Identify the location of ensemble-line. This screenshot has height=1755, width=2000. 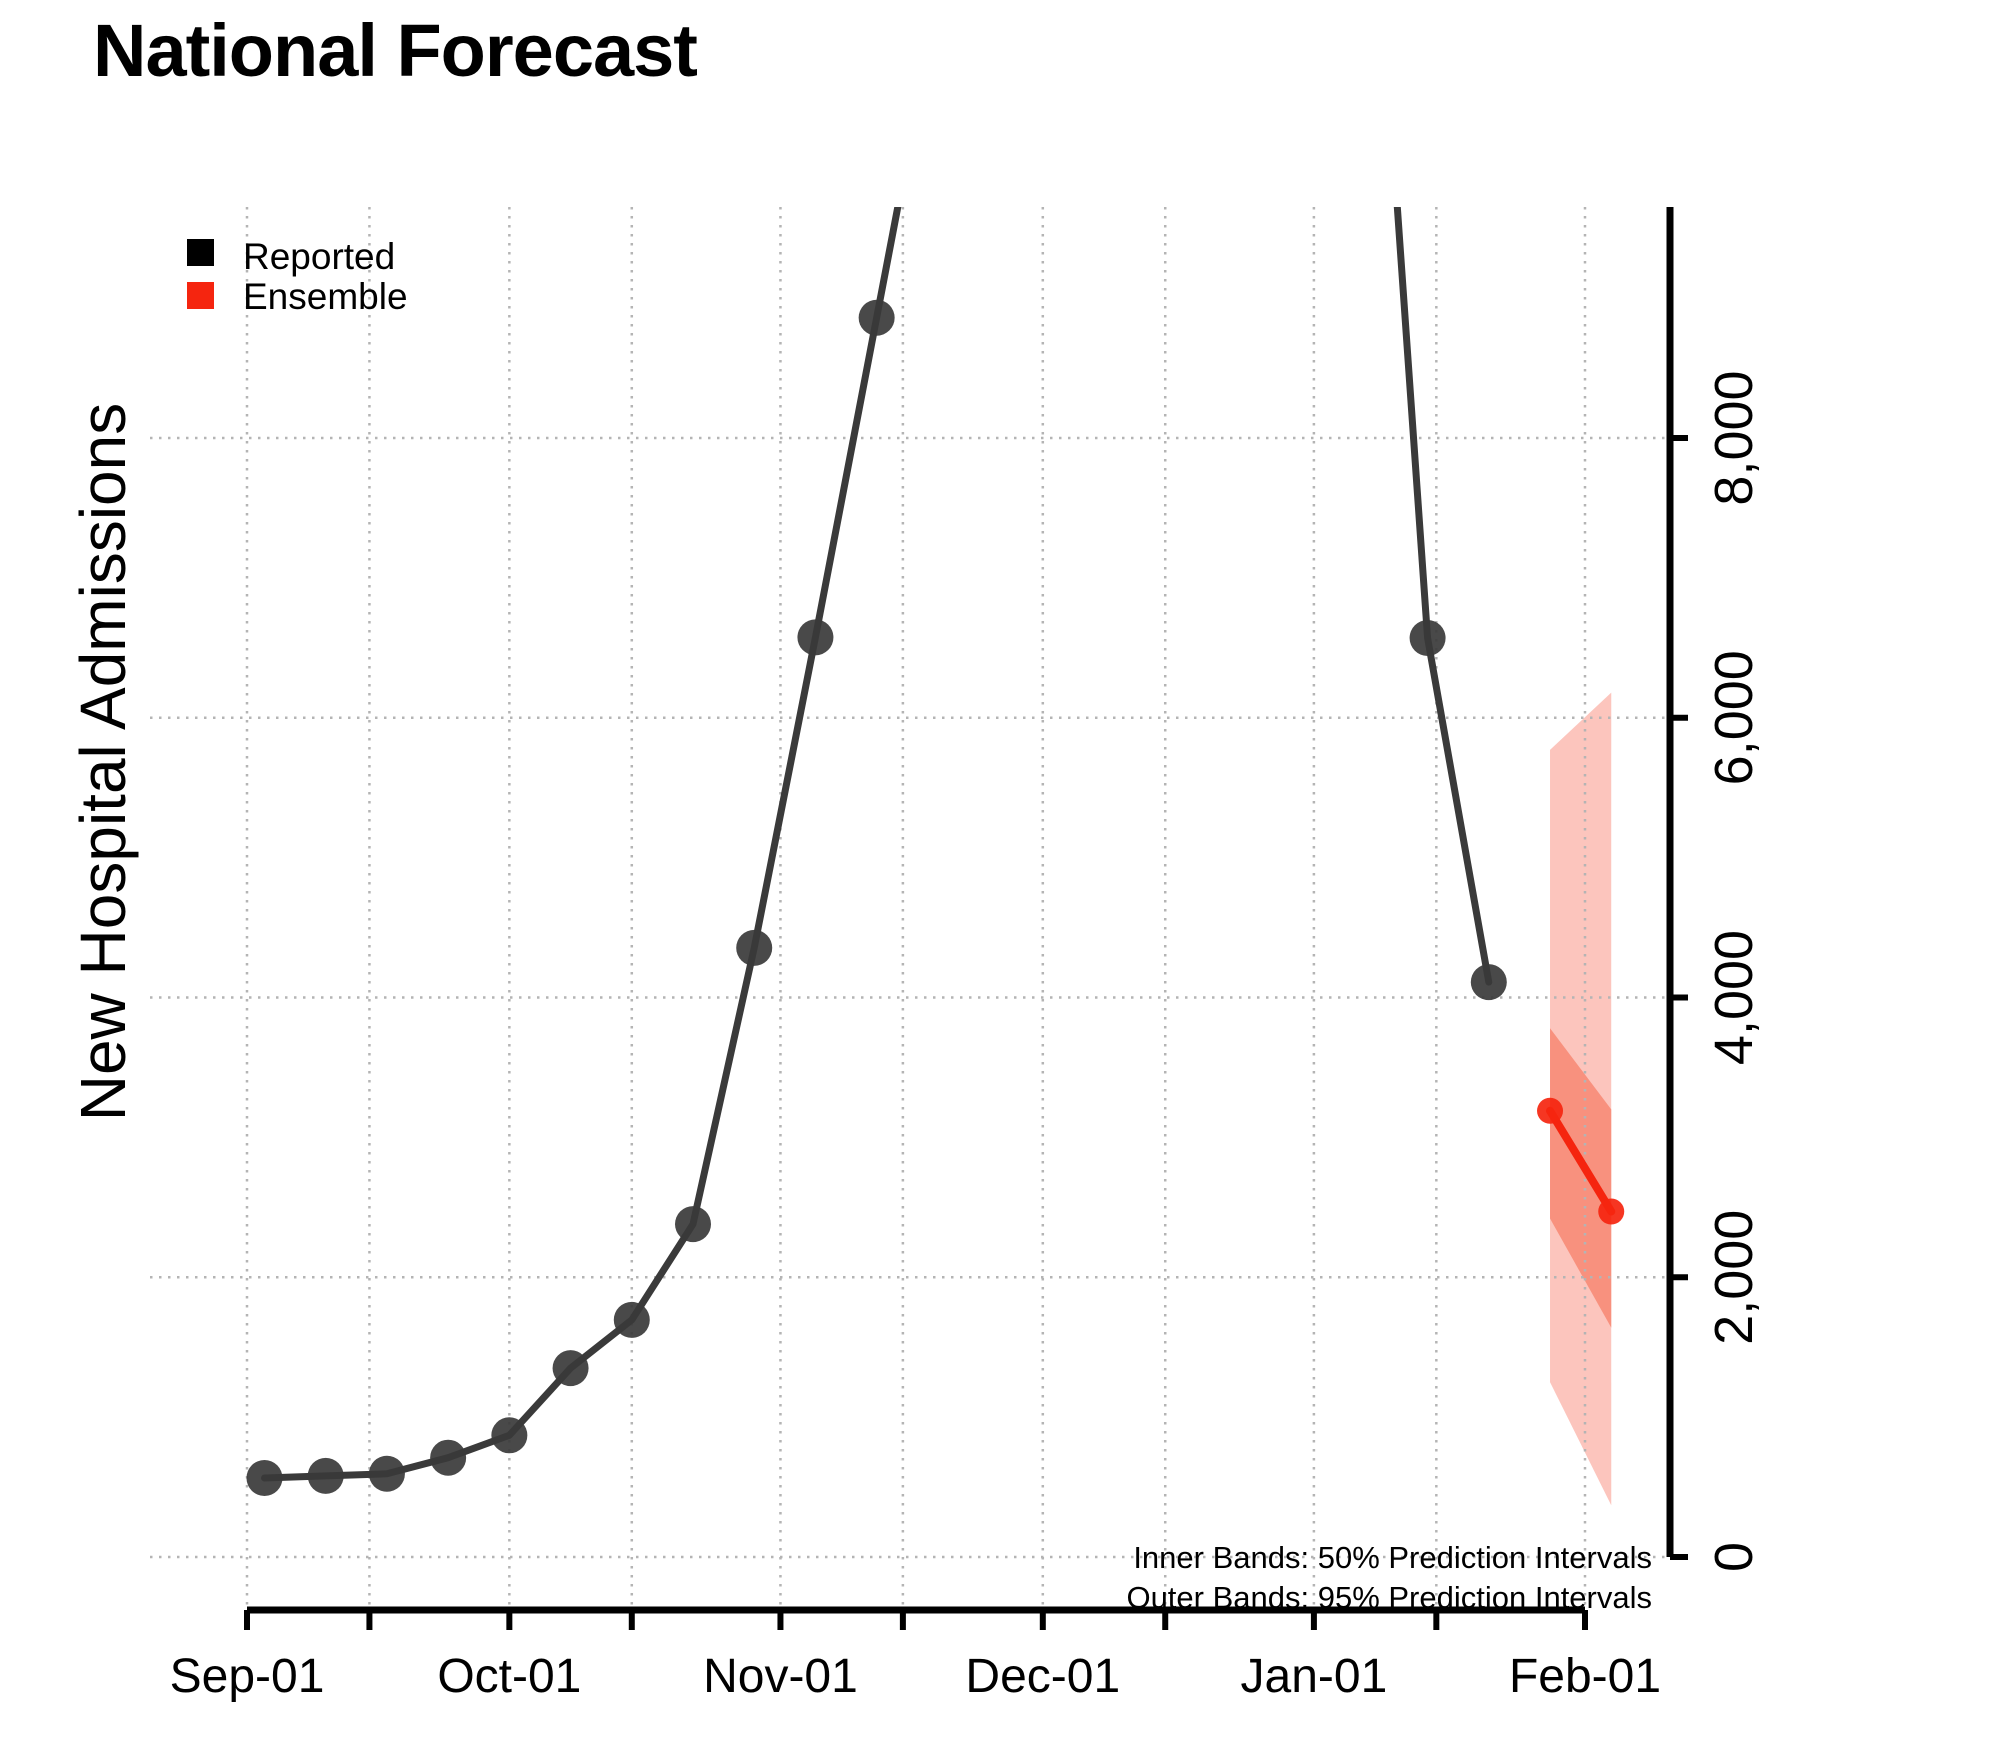
(1581, 1161).